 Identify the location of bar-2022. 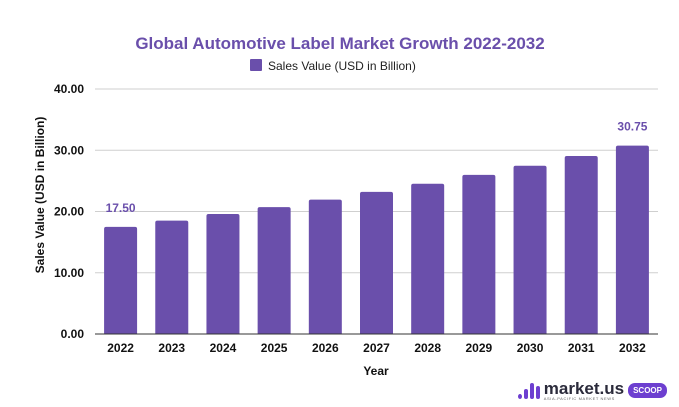
(121, 280).